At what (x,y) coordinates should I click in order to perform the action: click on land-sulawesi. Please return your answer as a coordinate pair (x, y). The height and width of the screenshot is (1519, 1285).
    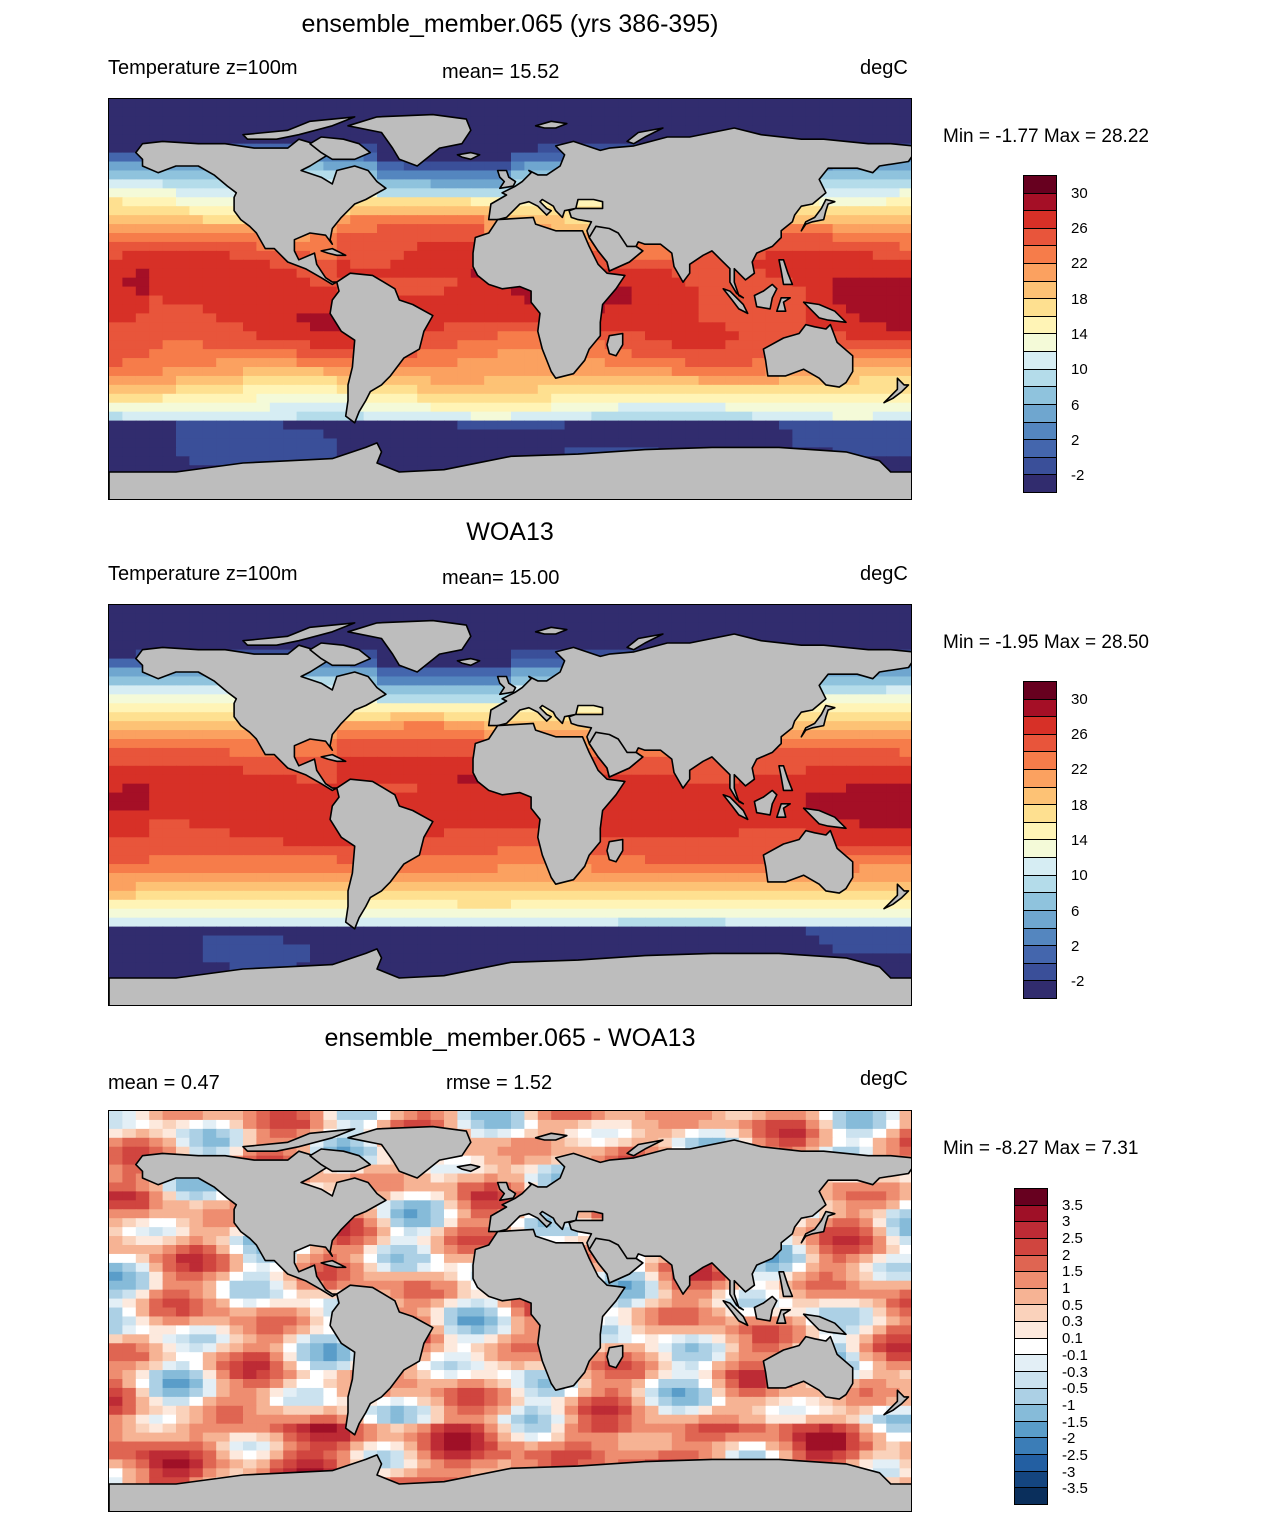
    Looking at the image, I should click on (783, 304).